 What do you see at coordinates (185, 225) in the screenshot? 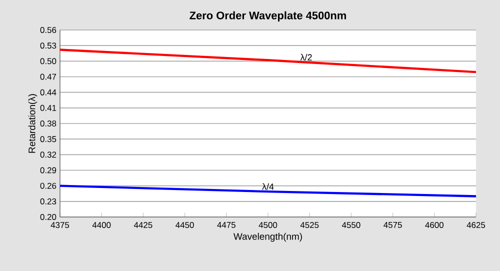
I see `x-tick-label: 4450` at bounding box center [185, 225].